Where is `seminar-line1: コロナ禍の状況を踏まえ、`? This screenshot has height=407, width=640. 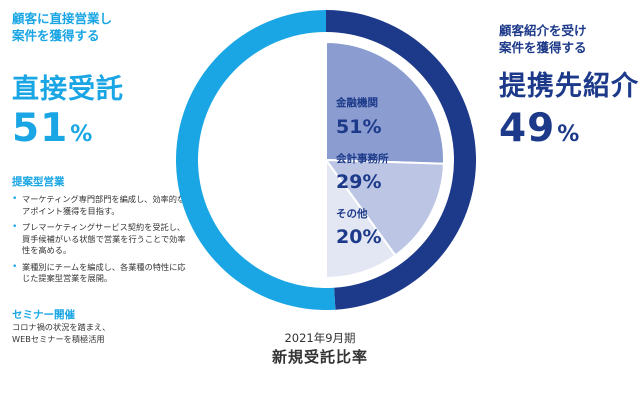
seminar-line1: コロナ禍の状況を踏まえ、 is located at coordinates (61, 327).